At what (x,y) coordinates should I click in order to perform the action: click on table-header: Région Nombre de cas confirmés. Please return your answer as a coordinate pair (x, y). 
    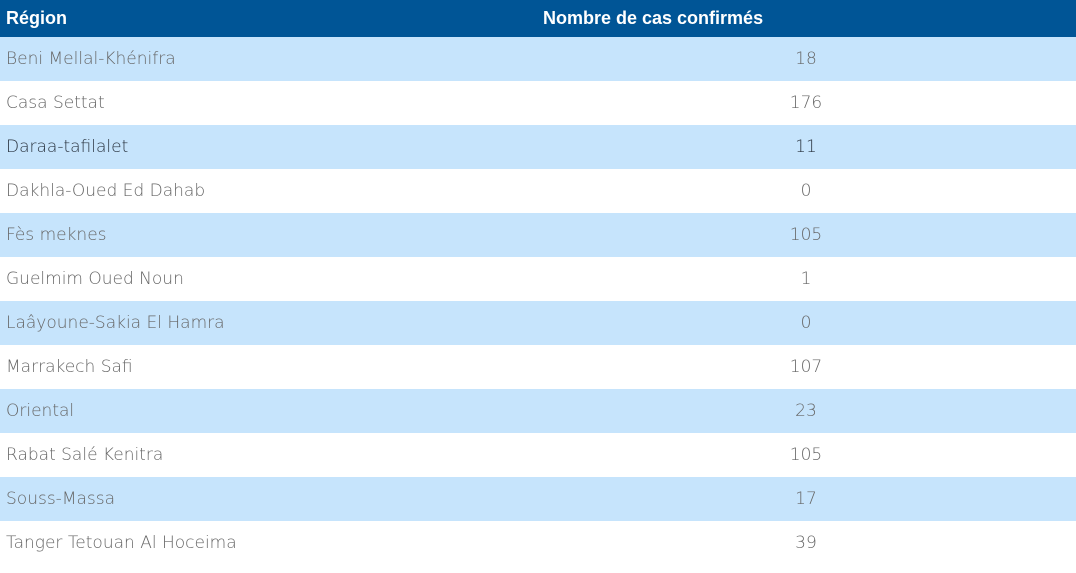
    Looking at the image, I should click on (538, 18).